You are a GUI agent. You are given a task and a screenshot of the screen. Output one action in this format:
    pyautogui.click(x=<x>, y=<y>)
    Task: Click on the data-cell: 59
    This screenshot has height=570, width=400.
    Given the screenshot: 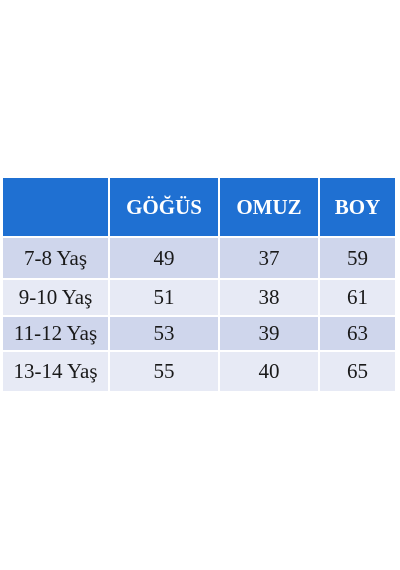 What is the action you would take?
    pyautogui.click(x=357, y=258)
    